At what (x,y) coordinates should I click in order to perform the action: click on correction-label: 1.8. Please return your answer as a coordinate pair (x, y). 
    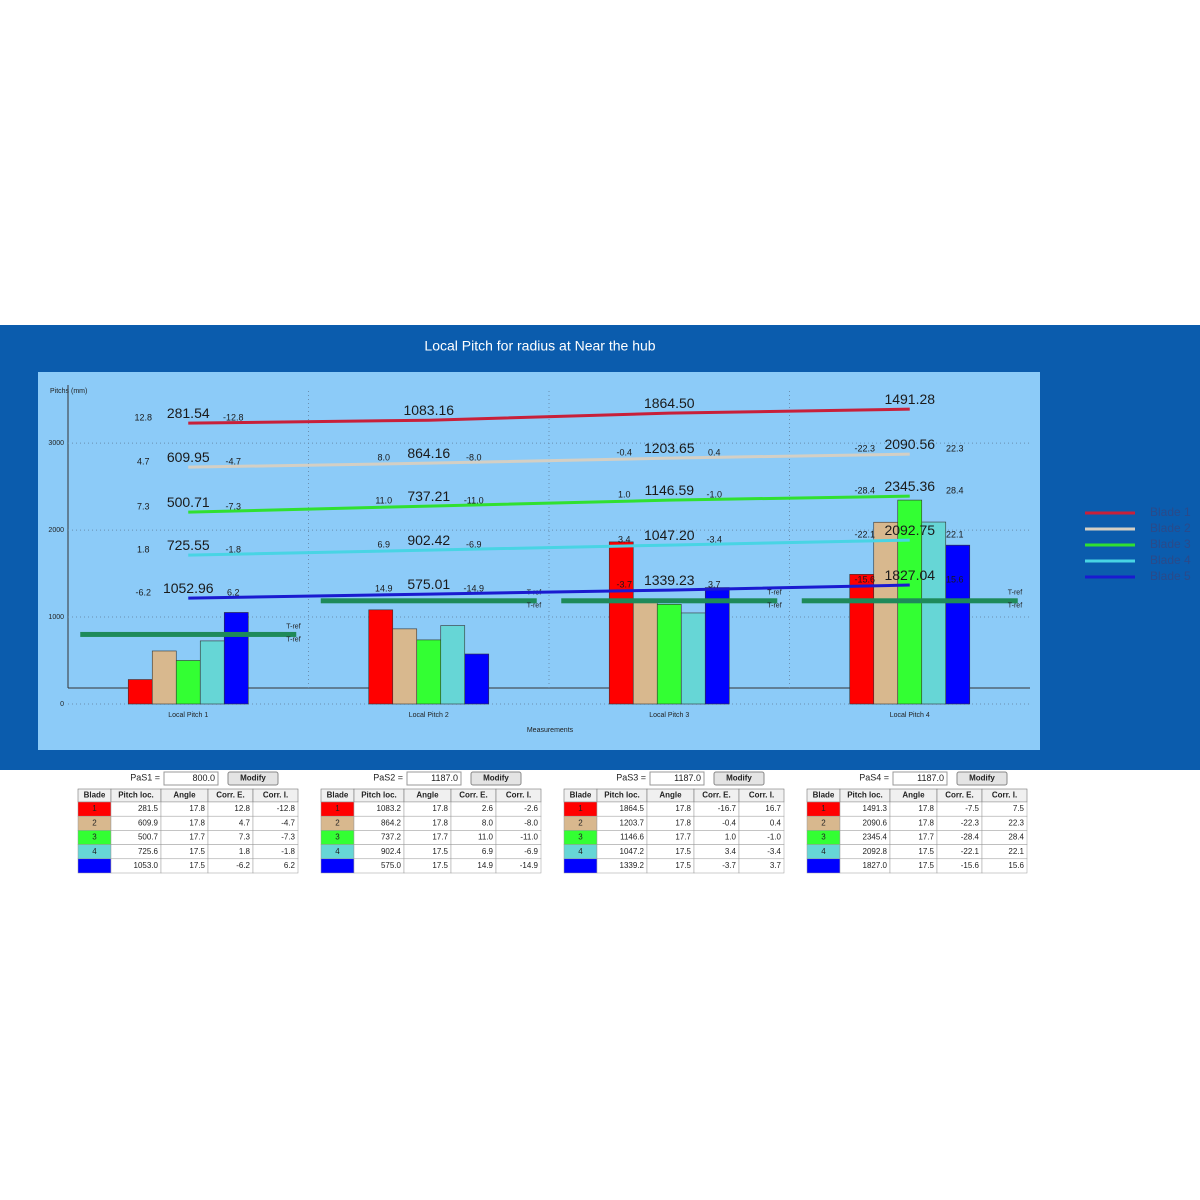
    Looking at the image, I should click on (143, 549).